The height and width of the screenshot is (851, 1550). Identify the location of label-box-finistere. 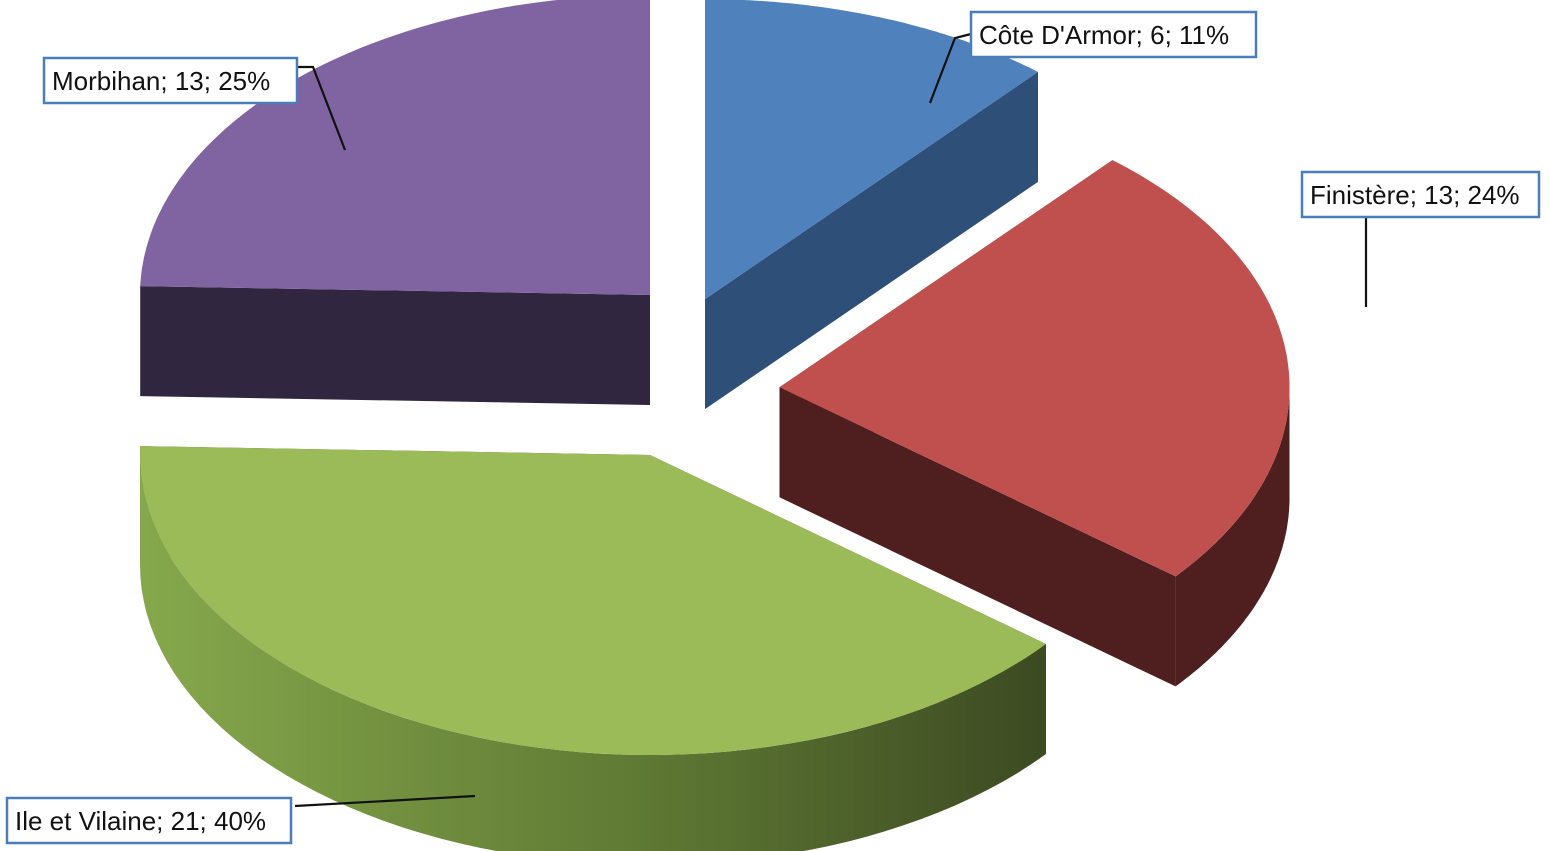
(1420, 194).